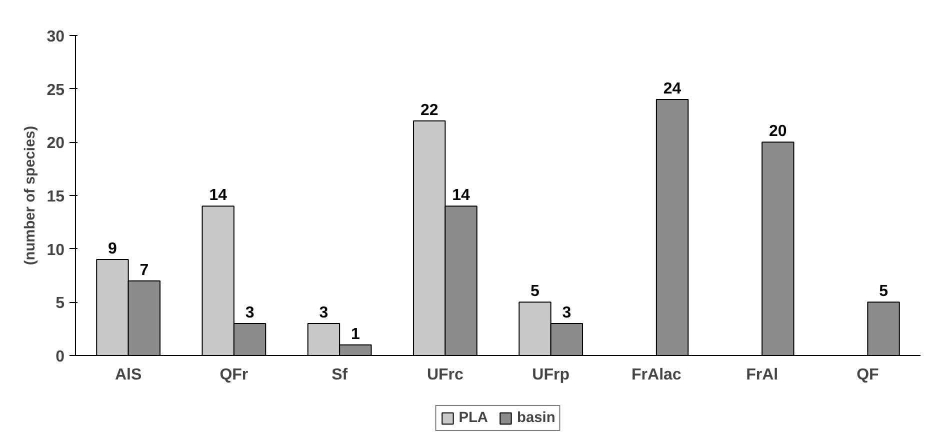 This screenshot has width=935, height=443. Describe the element at coordinates (55, 143) in the screenshot. I see `y-tick-label: 20` at that location.